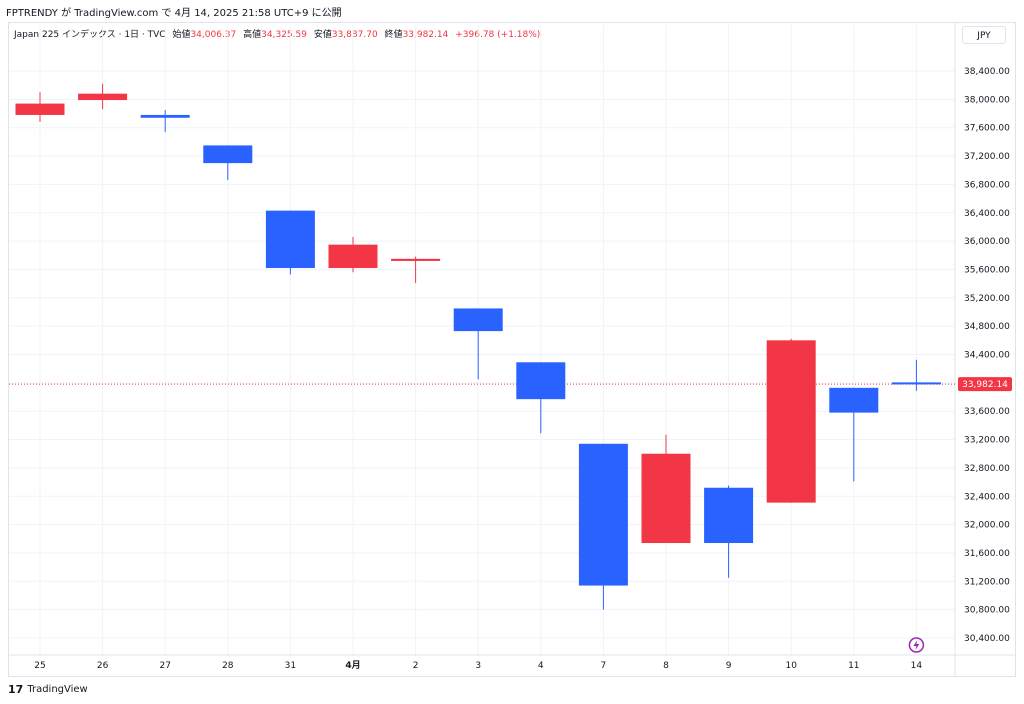  I want to click on x-tick-label: 4, so click(541, 666).